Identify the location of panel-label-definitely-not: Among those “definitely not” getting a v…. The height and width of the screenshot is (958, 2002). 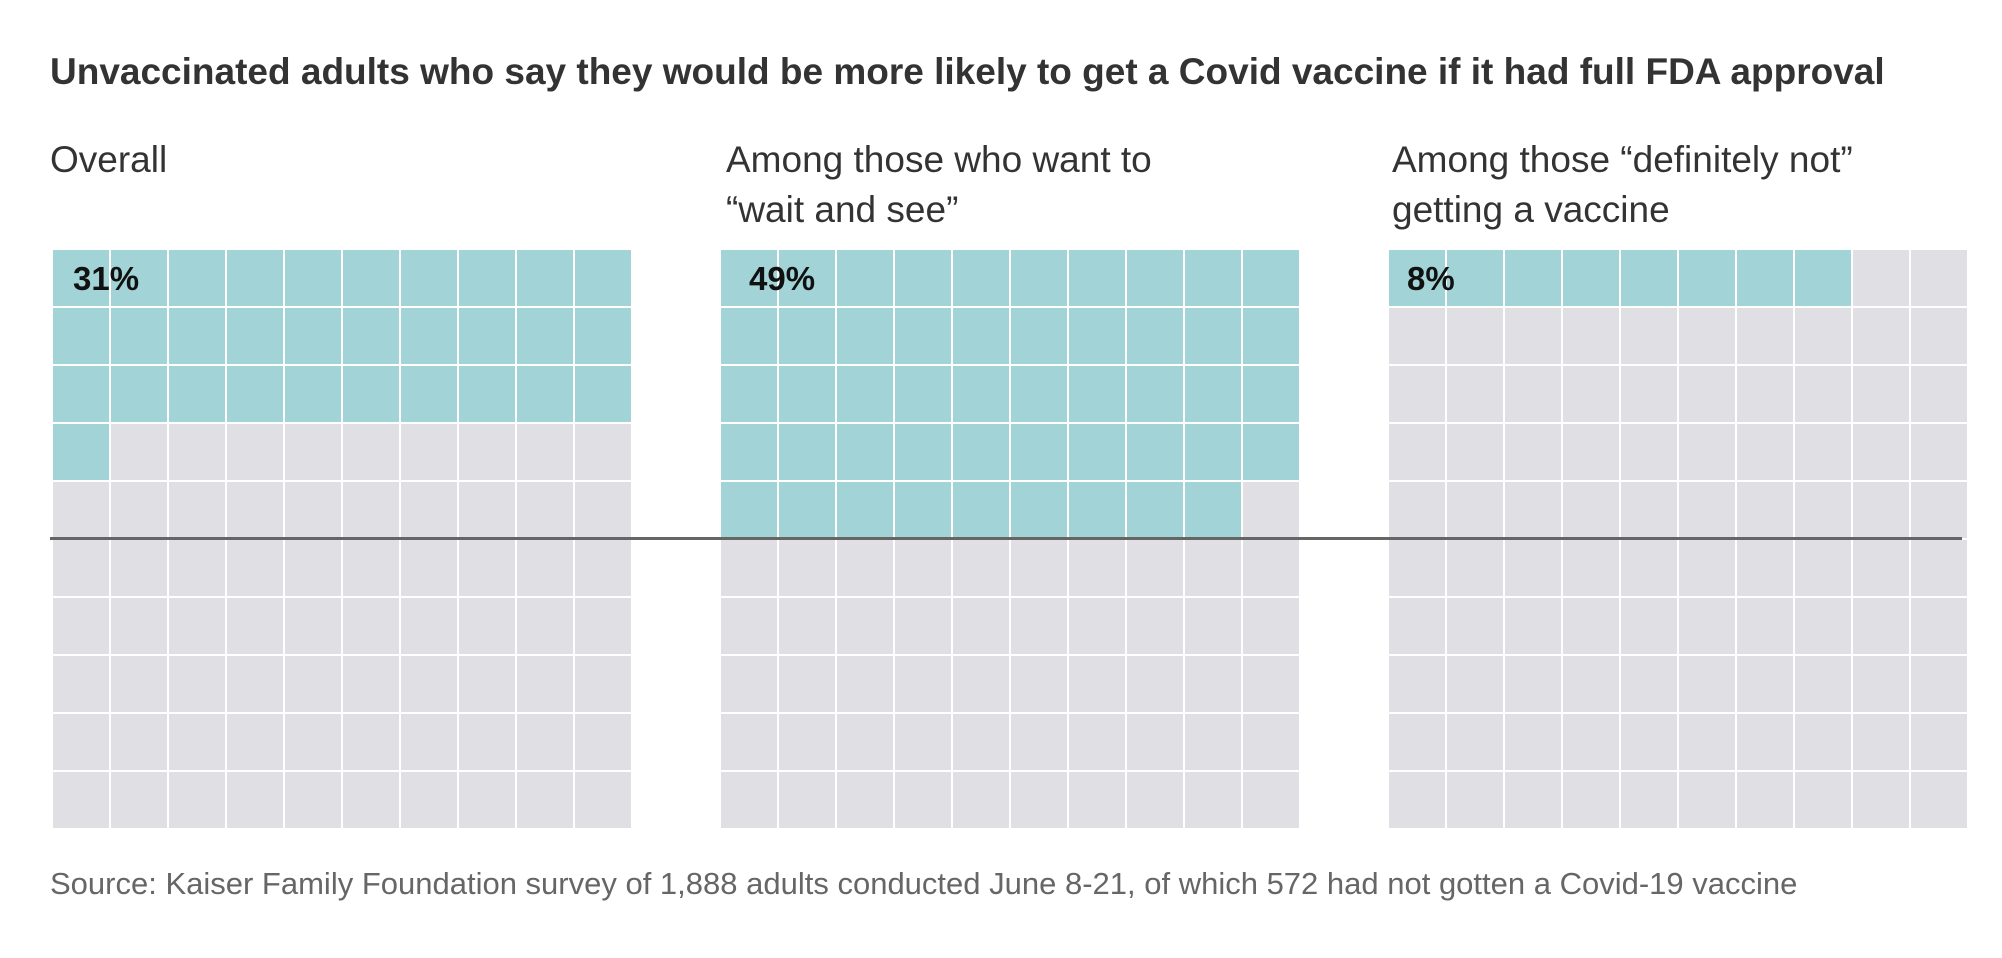
(1622, 185).